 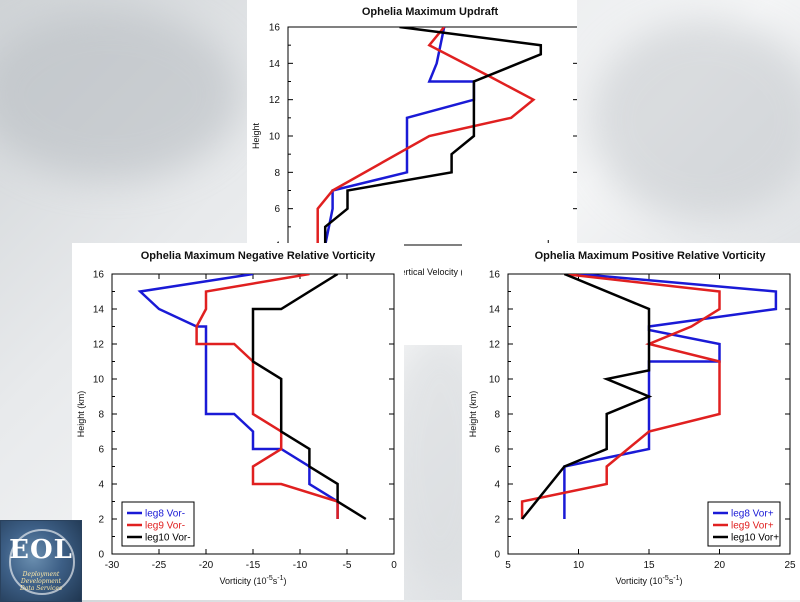 What do you see at coordinates (256, 135) in the screenshot?
I see `y-axis-label: Height` at bounding box center [256, 135].